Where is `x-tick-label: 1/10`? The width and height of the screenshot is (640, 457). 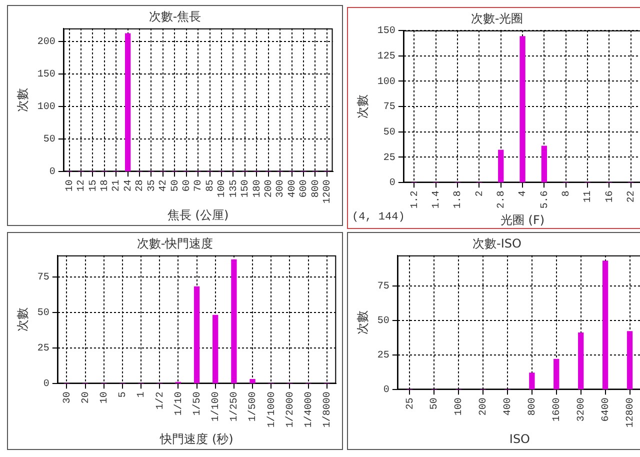 x-tick-label: 1/10 is located at coordinates (178, 404).